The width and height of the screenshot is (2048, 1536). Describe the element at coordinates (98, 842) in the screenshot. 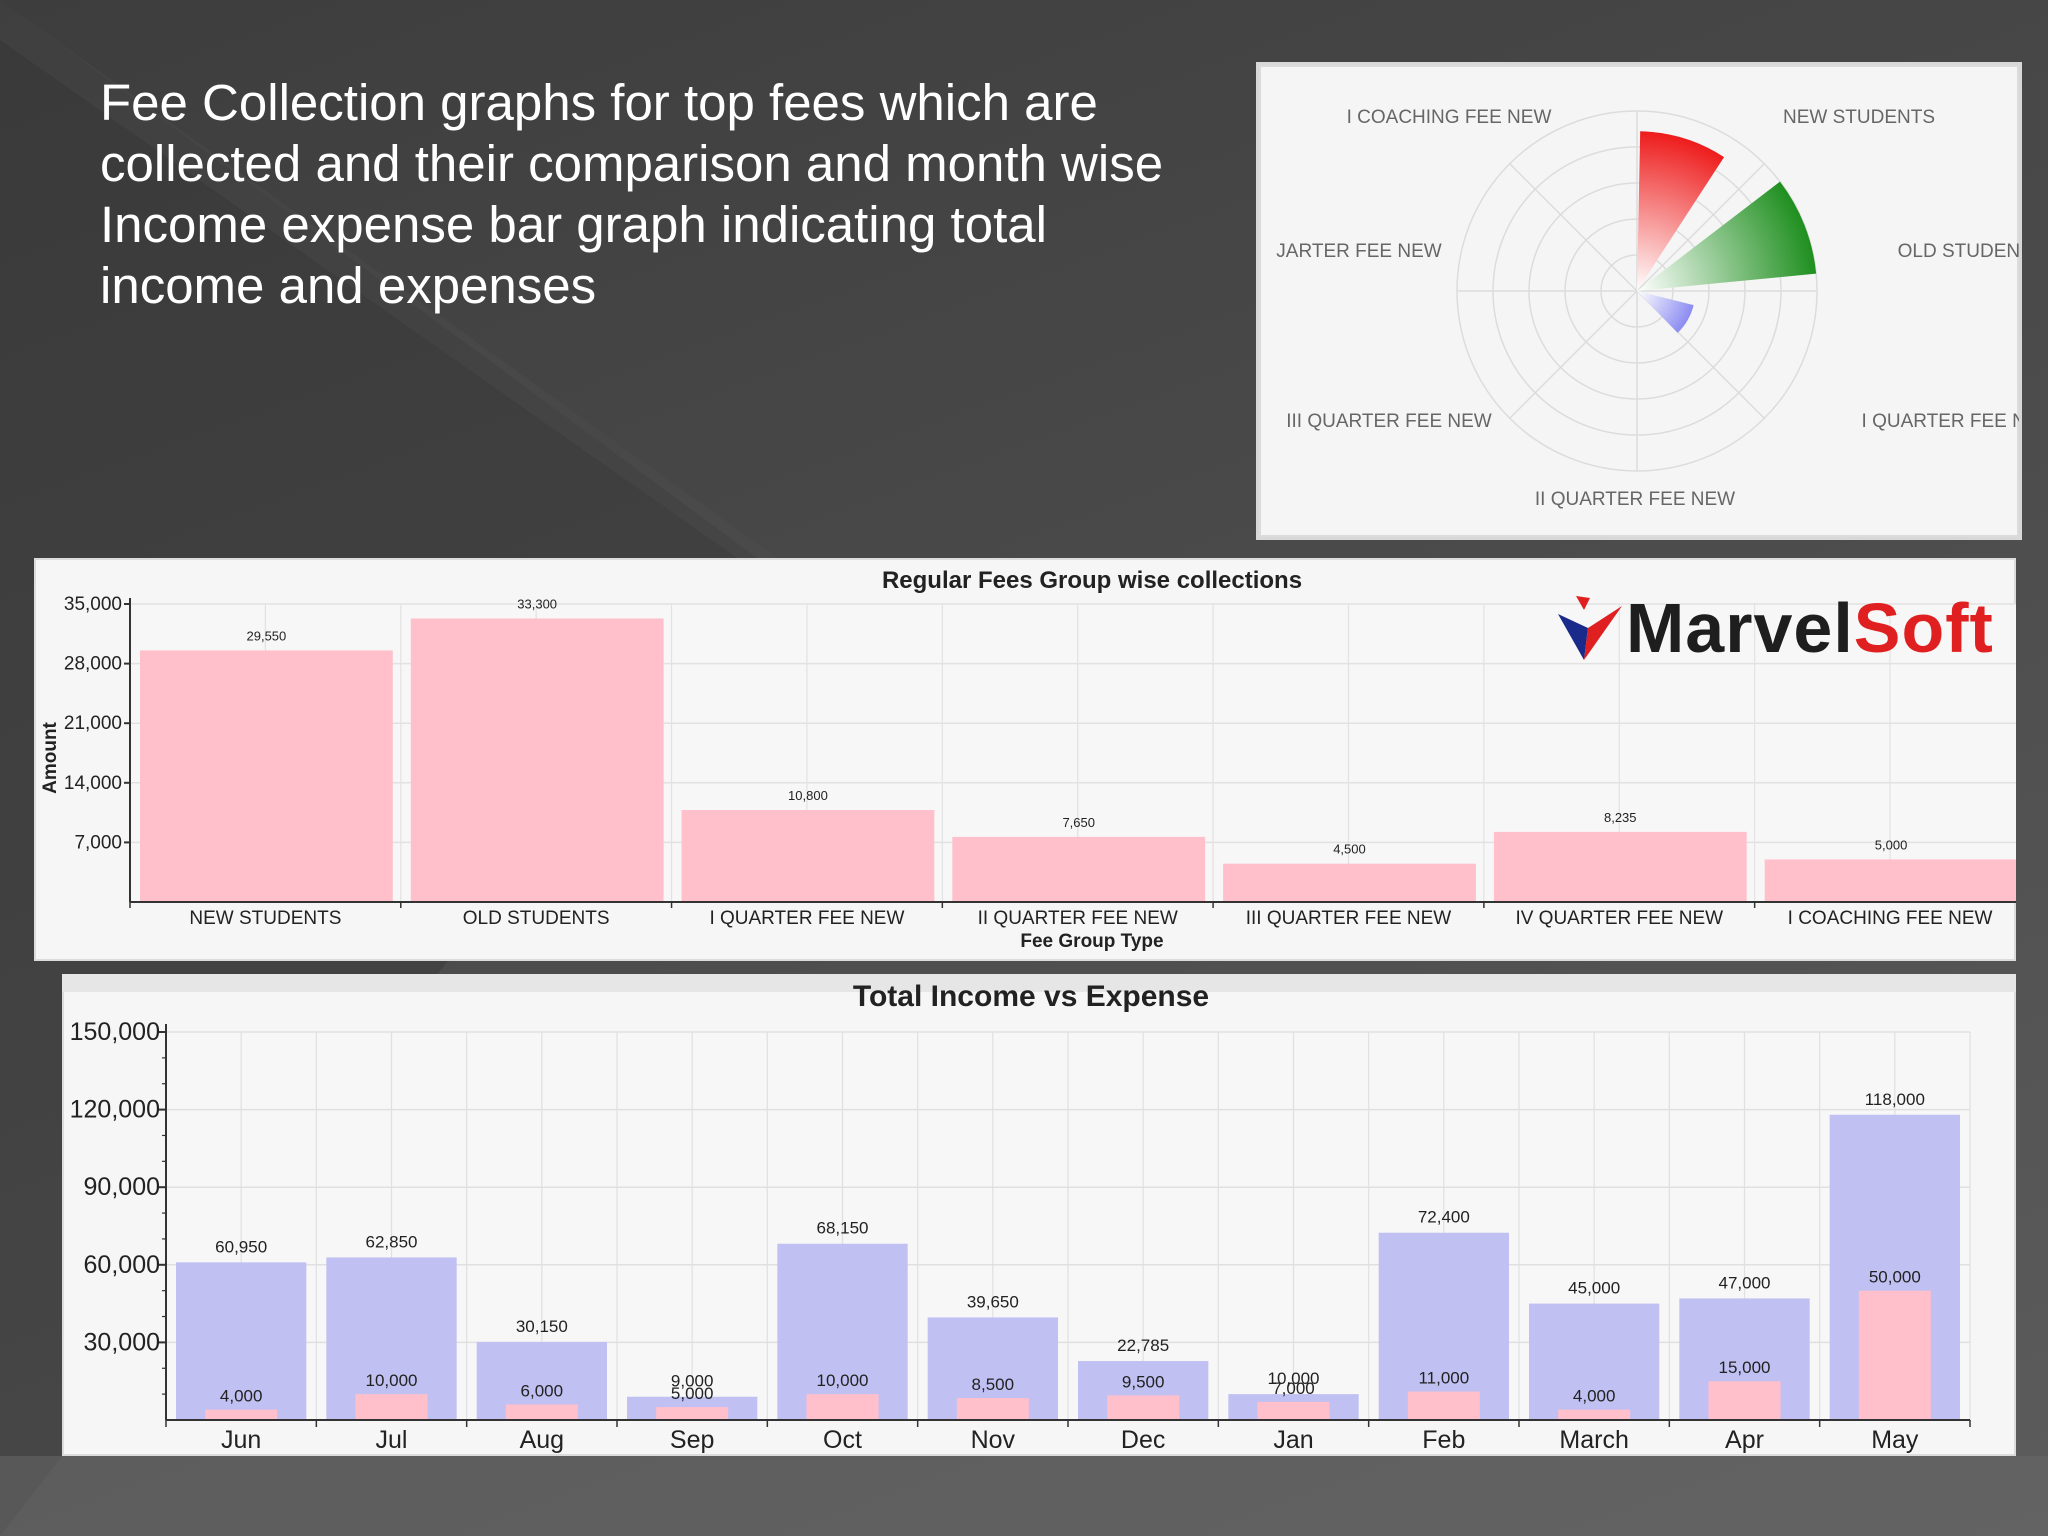

I see `fees-ytick-label: 7,000` at that location.